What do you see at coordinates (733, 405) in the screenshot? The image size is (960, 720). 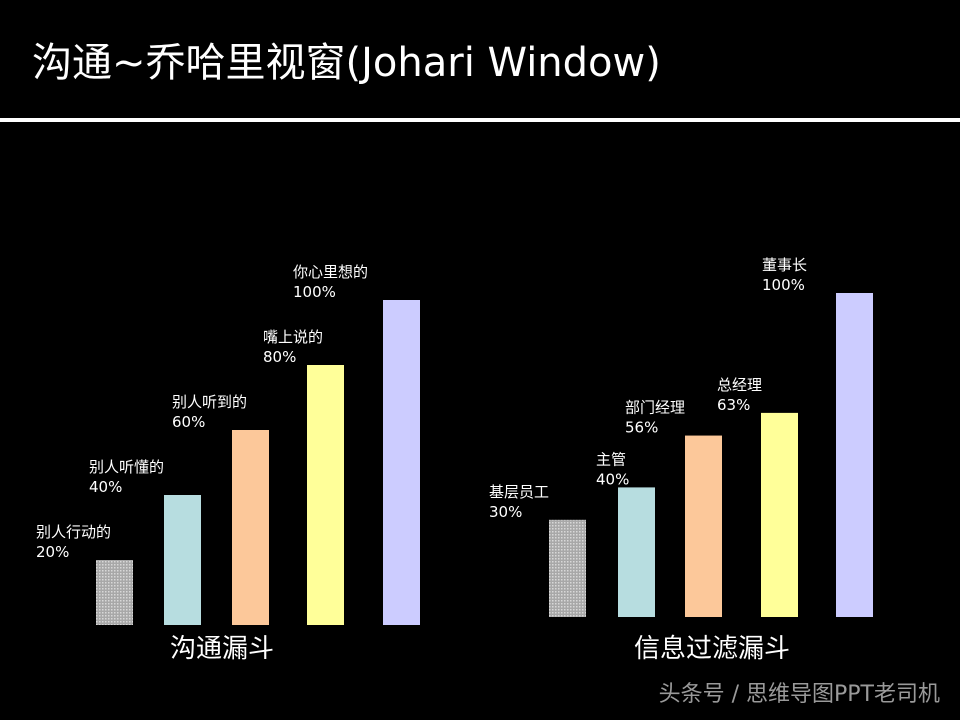 I see `bar-value-label: 63%` at bounding box center [733, 405].